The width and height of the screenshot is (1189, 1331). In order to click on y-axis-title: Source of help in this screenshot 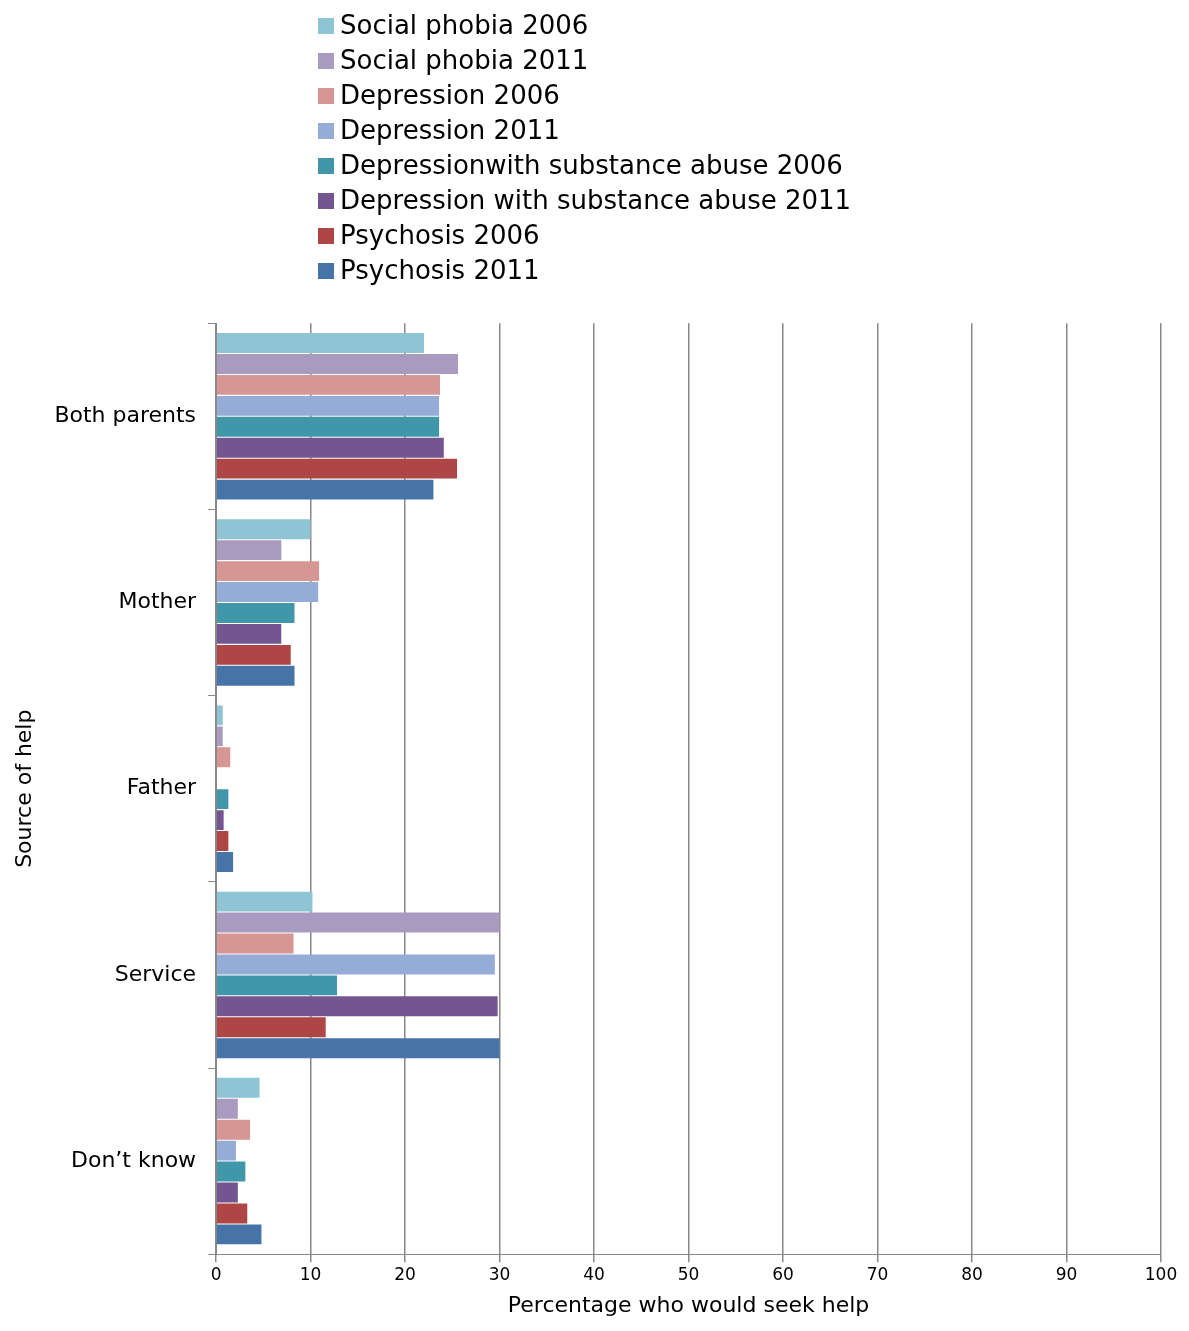, I will do `click(23, 788)`.